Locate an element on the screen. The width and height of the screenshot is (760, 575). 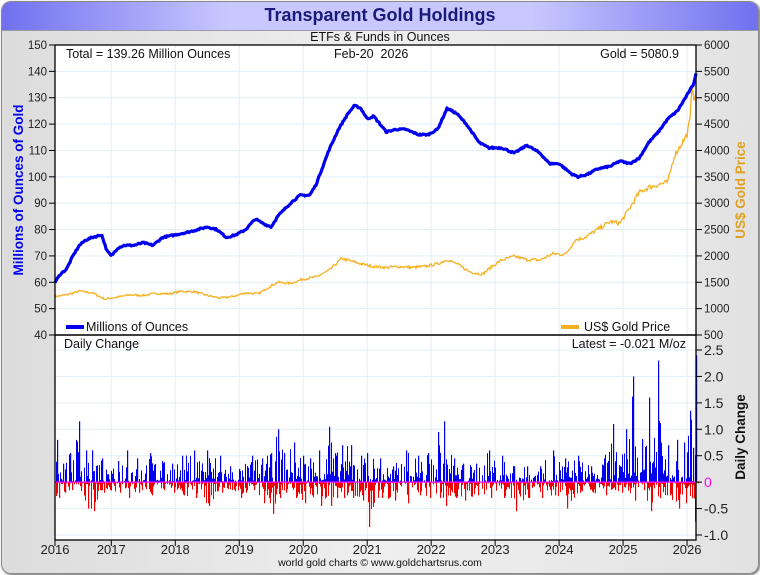
x-axis-tick-label: 2016 is located at coordinates (55, 549).